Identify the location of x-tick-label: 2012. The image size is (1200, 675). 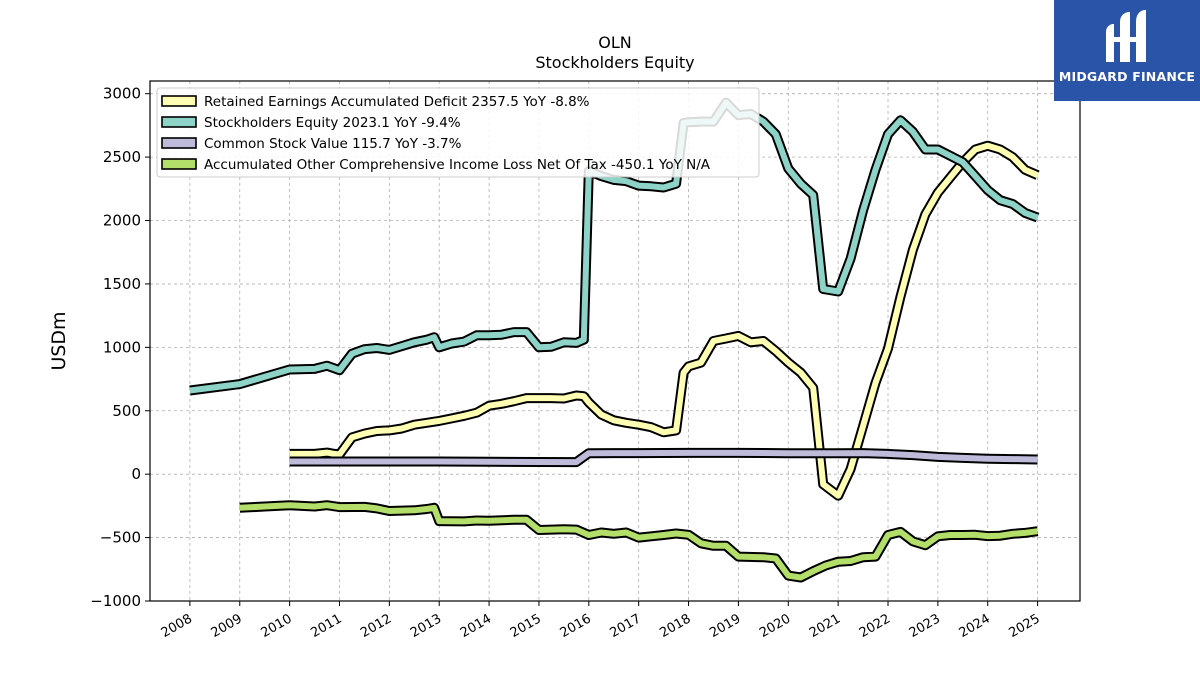
(376, 626).